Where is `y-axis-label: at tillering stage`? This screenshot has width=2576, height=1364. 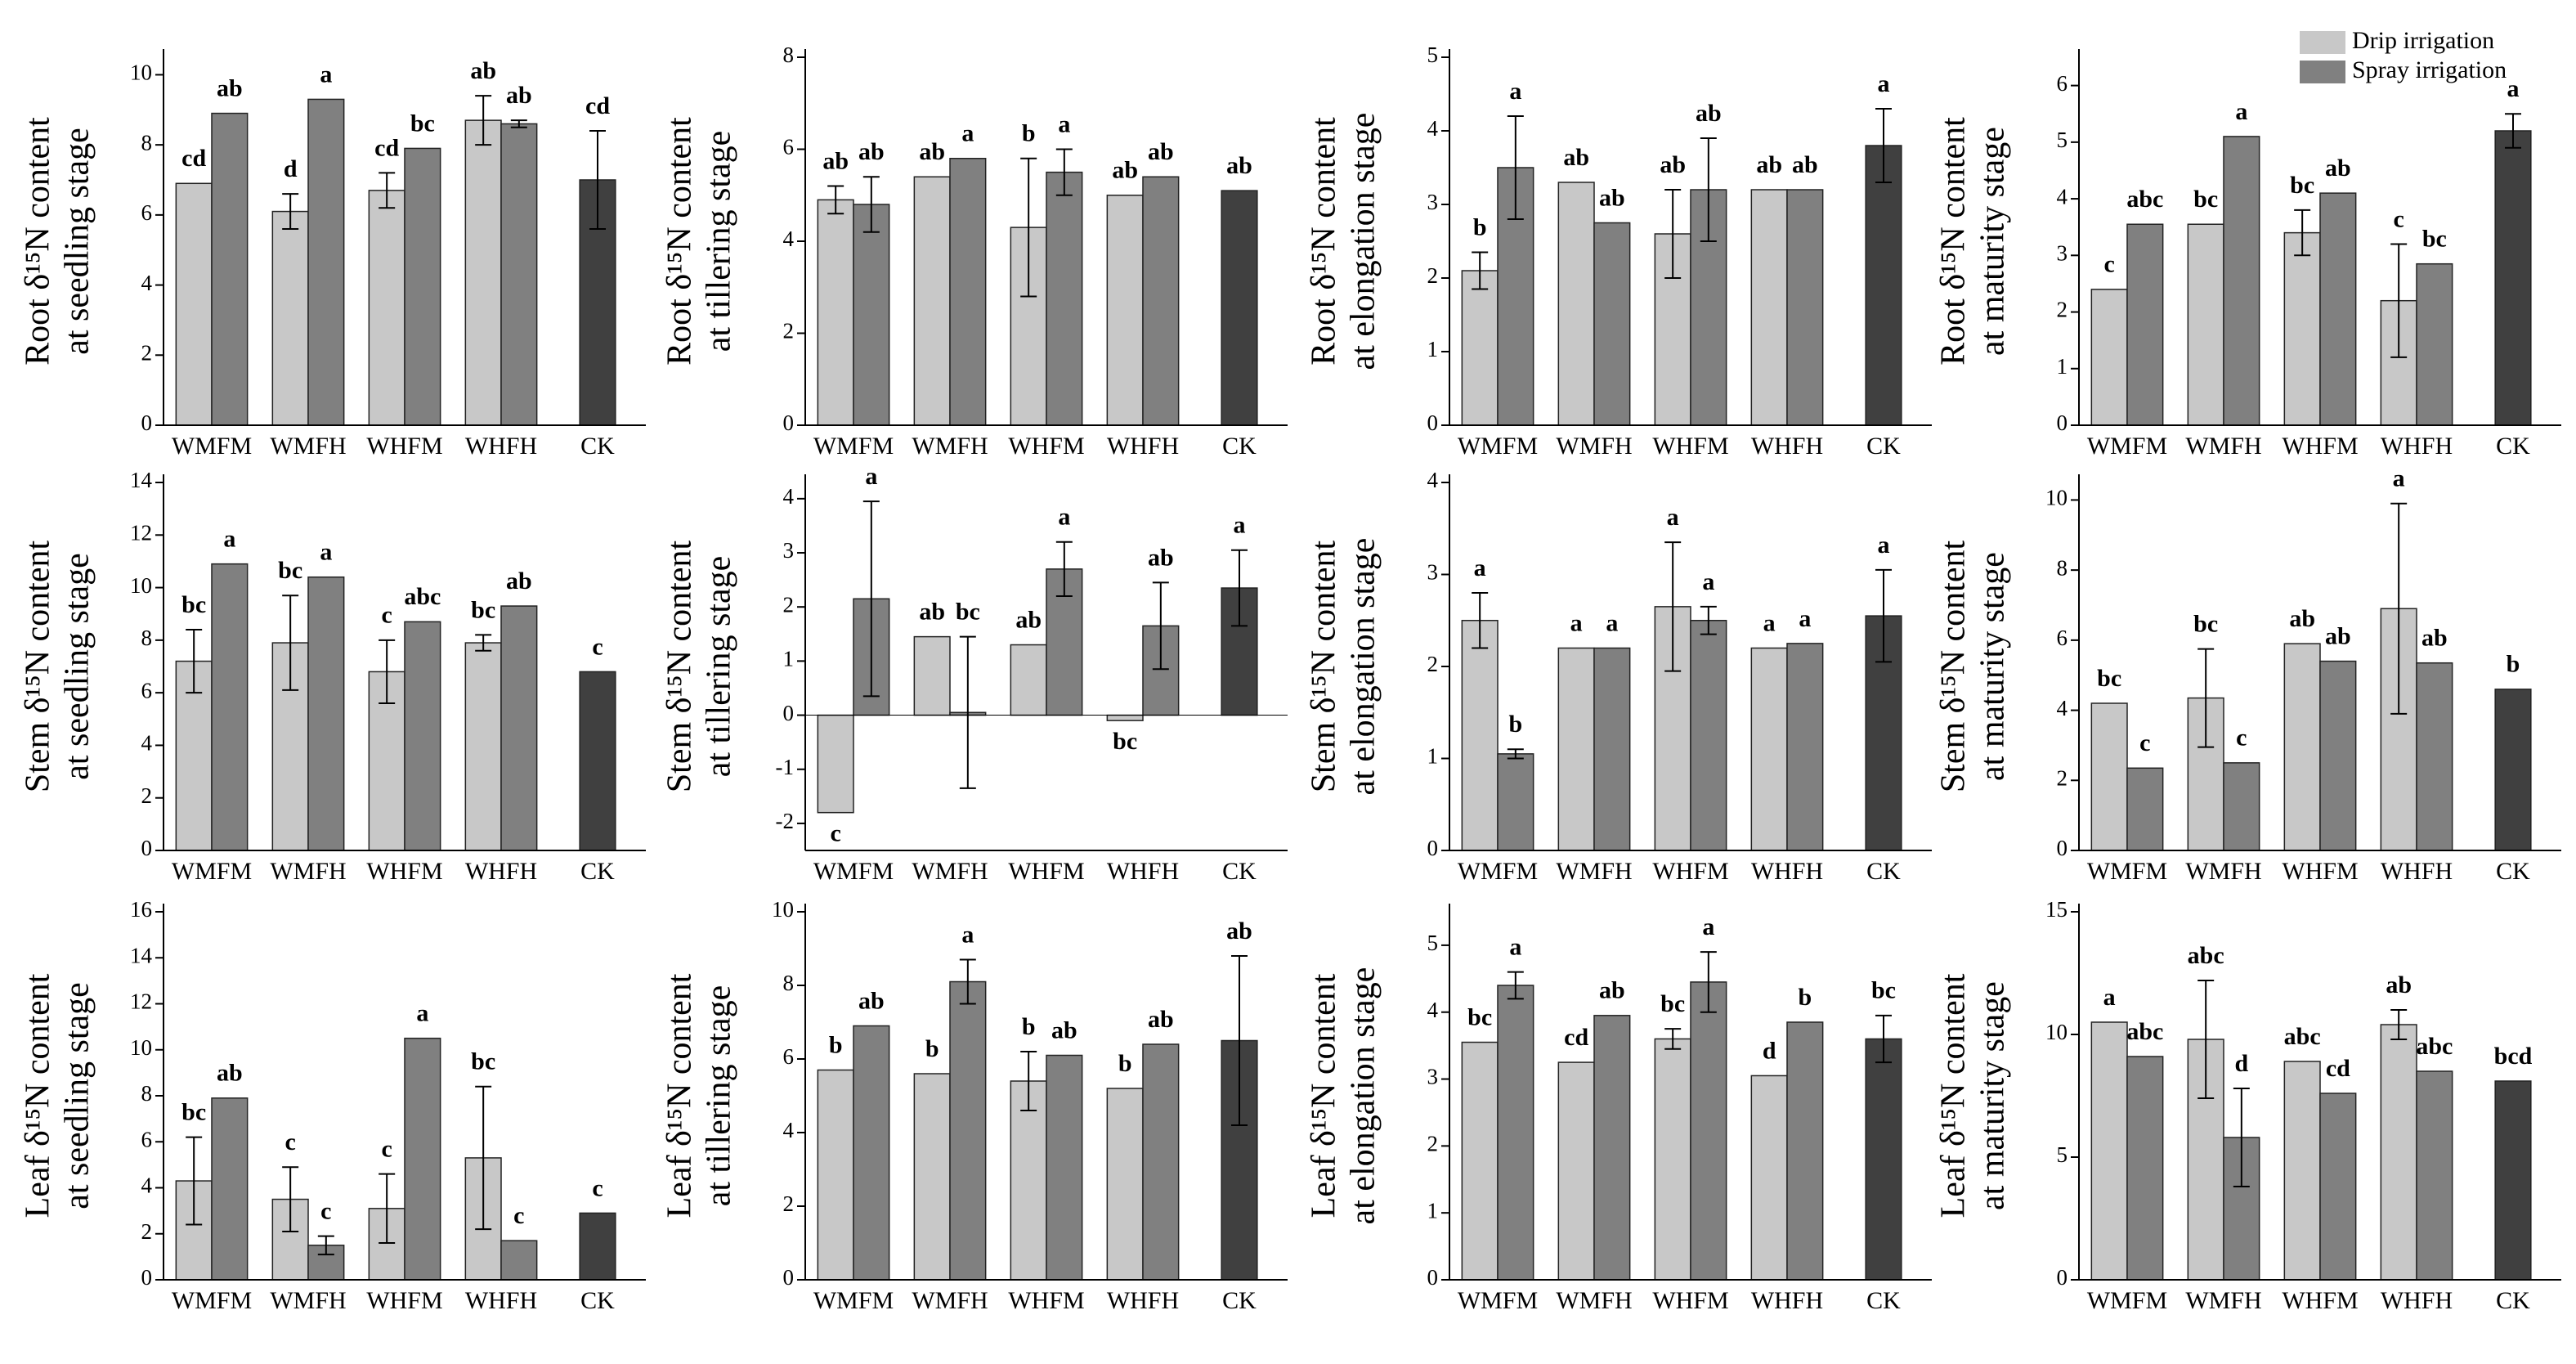
y-axis-label: at tillering stage is located at coordinates (720, 1096).